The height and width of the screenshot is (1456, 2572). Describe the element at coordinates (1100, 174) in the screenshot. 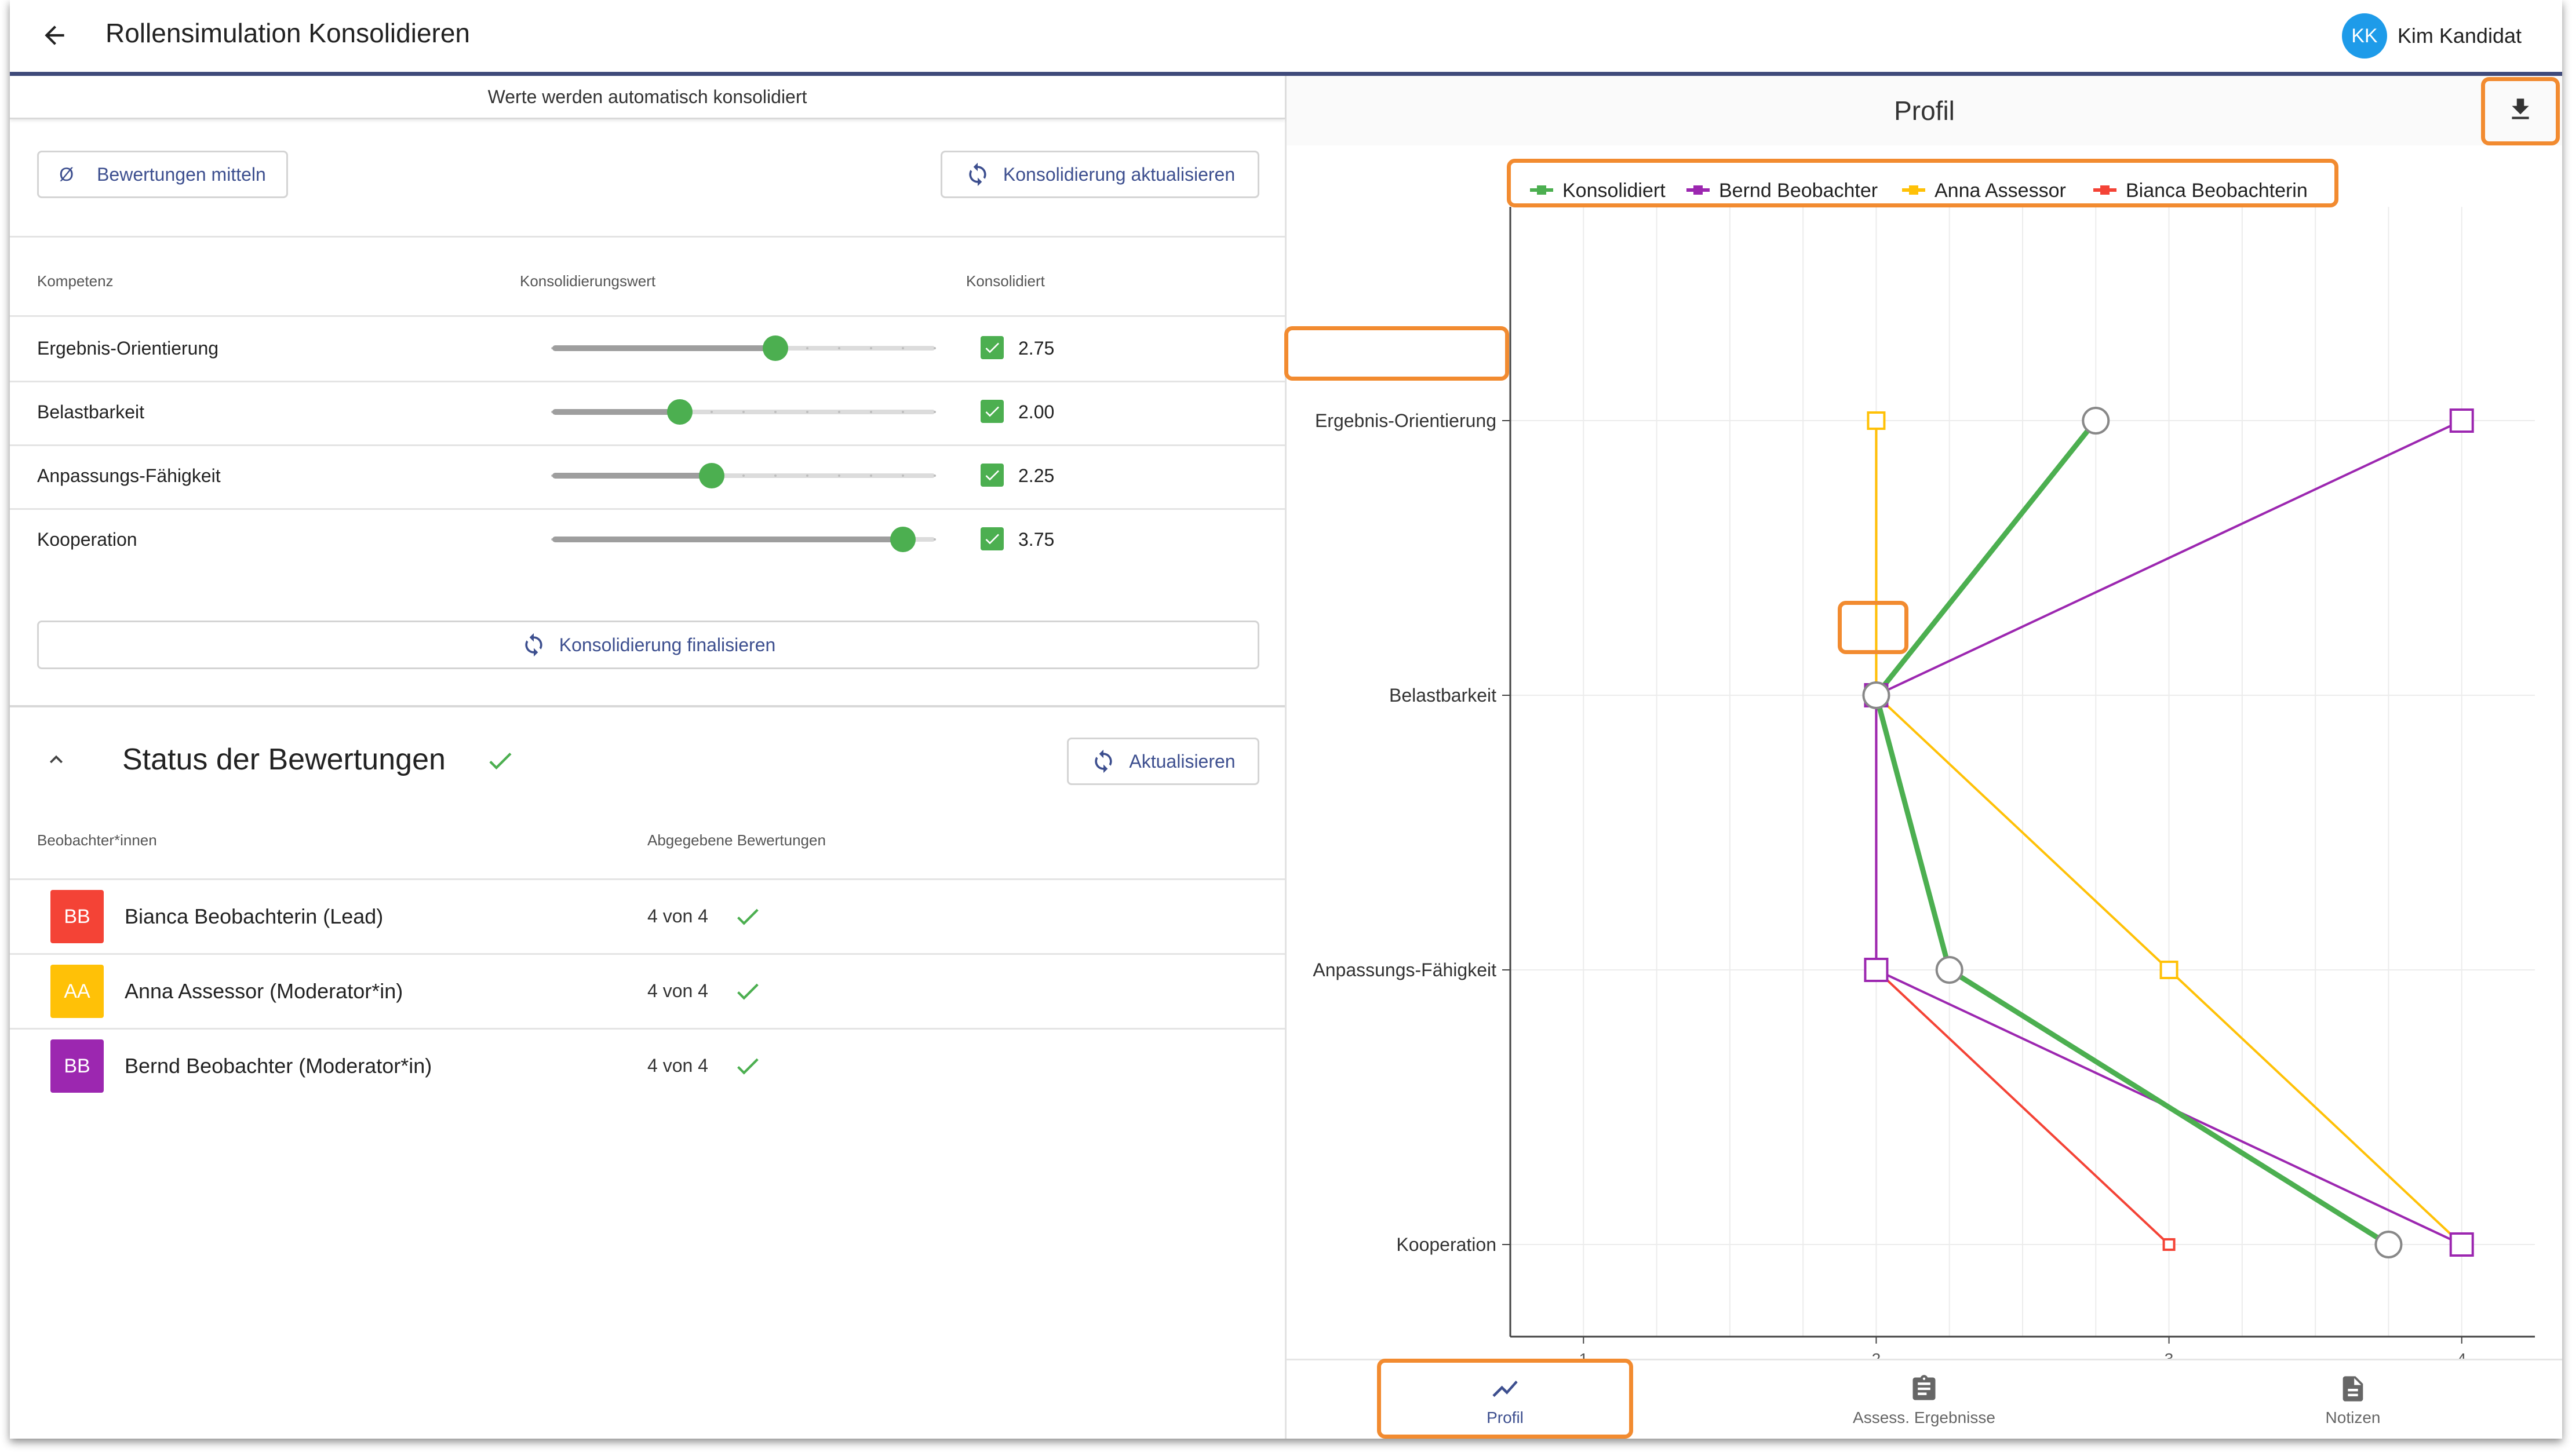

I see `refresh-consolidation-button: Konsolidierung aktualisieren` at that location.